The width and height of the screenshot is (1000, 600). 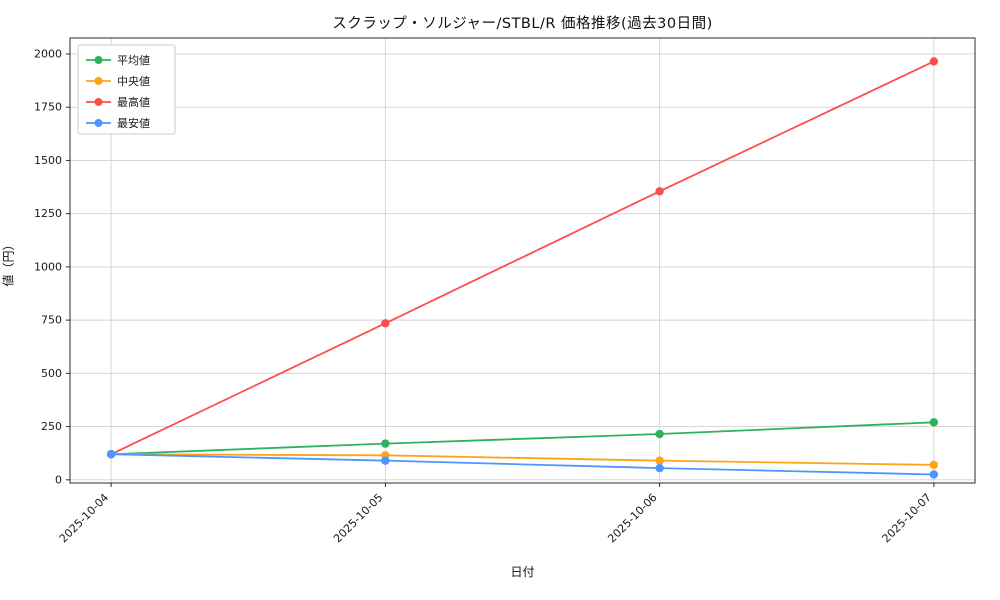 I want to click on y-tick-label: 1750, so click(x=48, y=107).